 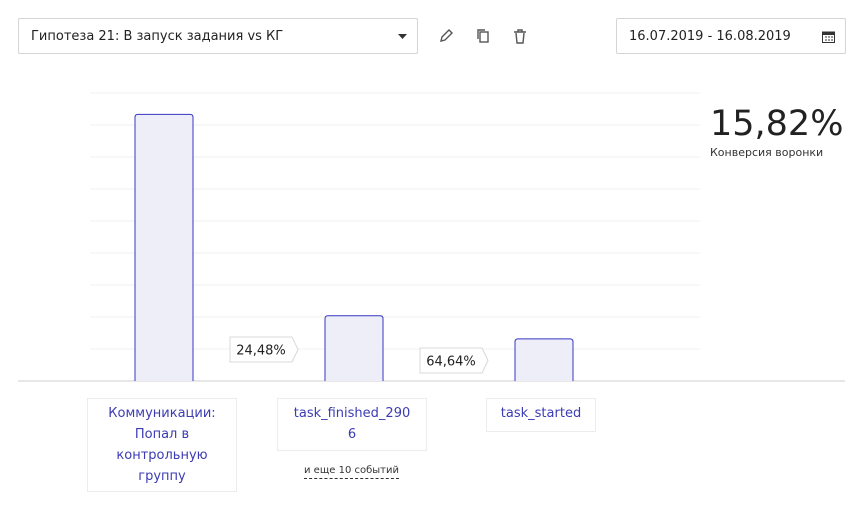 What do you see at coordinates (451, 362) in the screenshot?
I see `conversion-label: 64,64%` at bounding box center [451, 362].